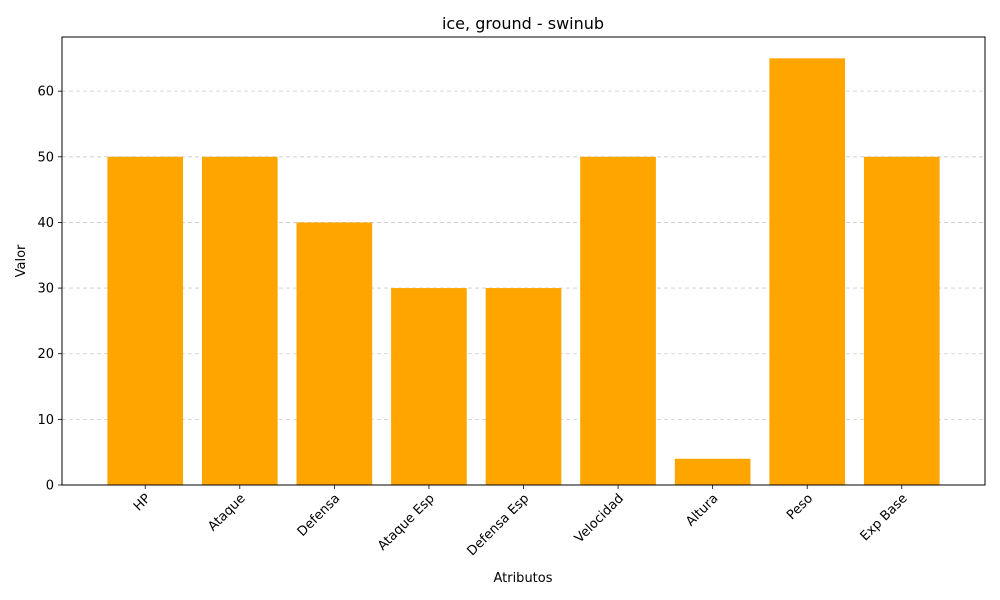 This screenshot has height=600, width=1000. Describe the element at coordinates (901, 321) in the screenshot. I see `bar-exp-base` at that location.